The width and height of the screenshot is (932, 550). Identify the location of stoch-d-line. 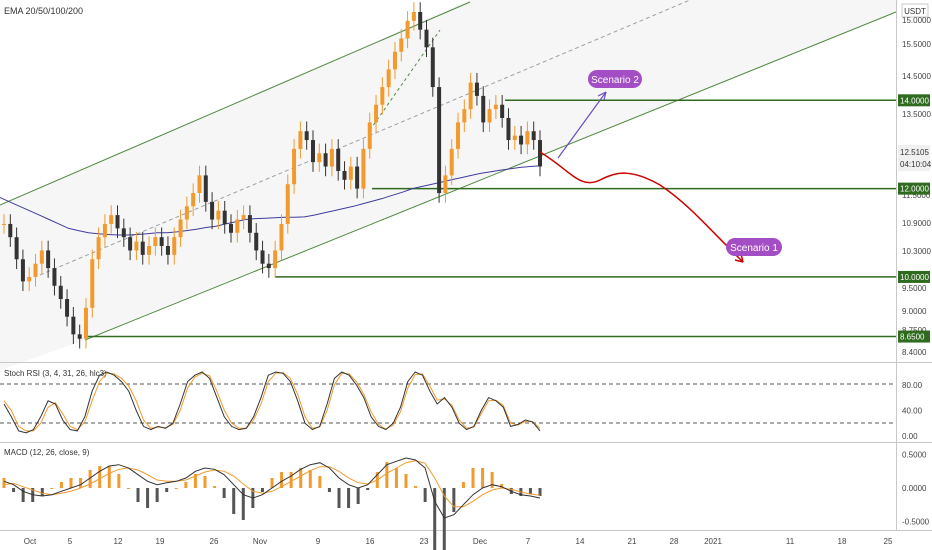
(272, 402).